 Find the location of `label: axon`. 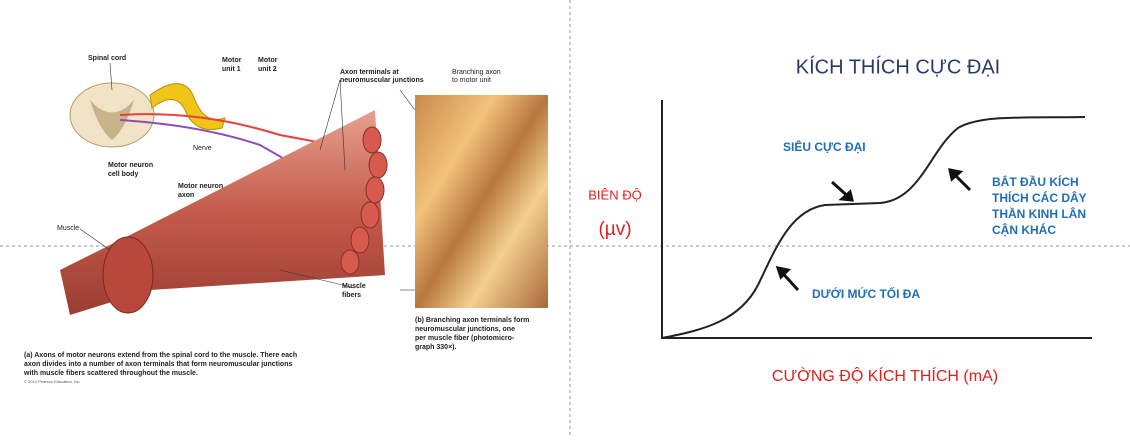

label: axon is located at coordinates (186, 195).